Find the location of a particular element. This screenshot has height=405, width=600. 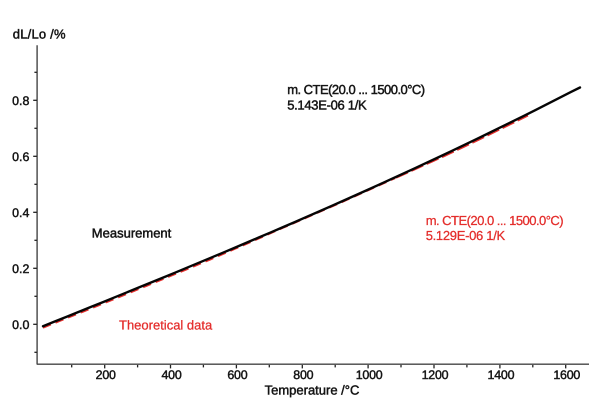

svg-text: 0.2 is located at coordinates (20, 269).